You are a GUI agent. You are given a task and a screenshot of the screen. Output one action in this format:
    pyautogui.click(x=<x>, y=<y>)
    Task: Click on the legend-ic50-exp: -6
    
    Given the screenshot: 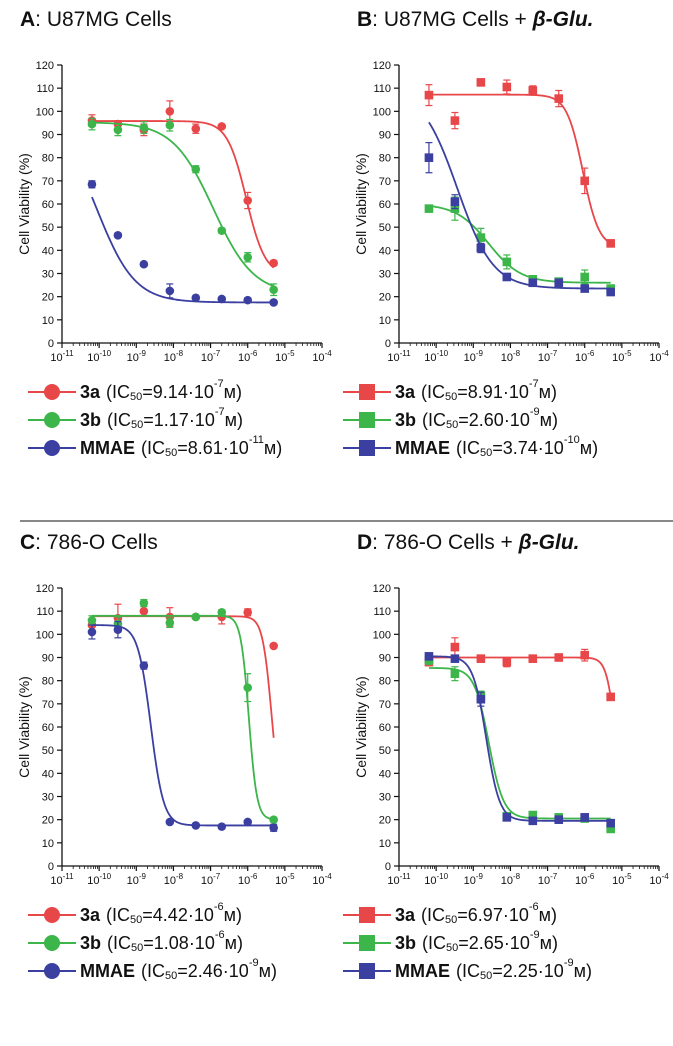 What is the action you would take?
    pyautogui.click(x=219, y=907)
    